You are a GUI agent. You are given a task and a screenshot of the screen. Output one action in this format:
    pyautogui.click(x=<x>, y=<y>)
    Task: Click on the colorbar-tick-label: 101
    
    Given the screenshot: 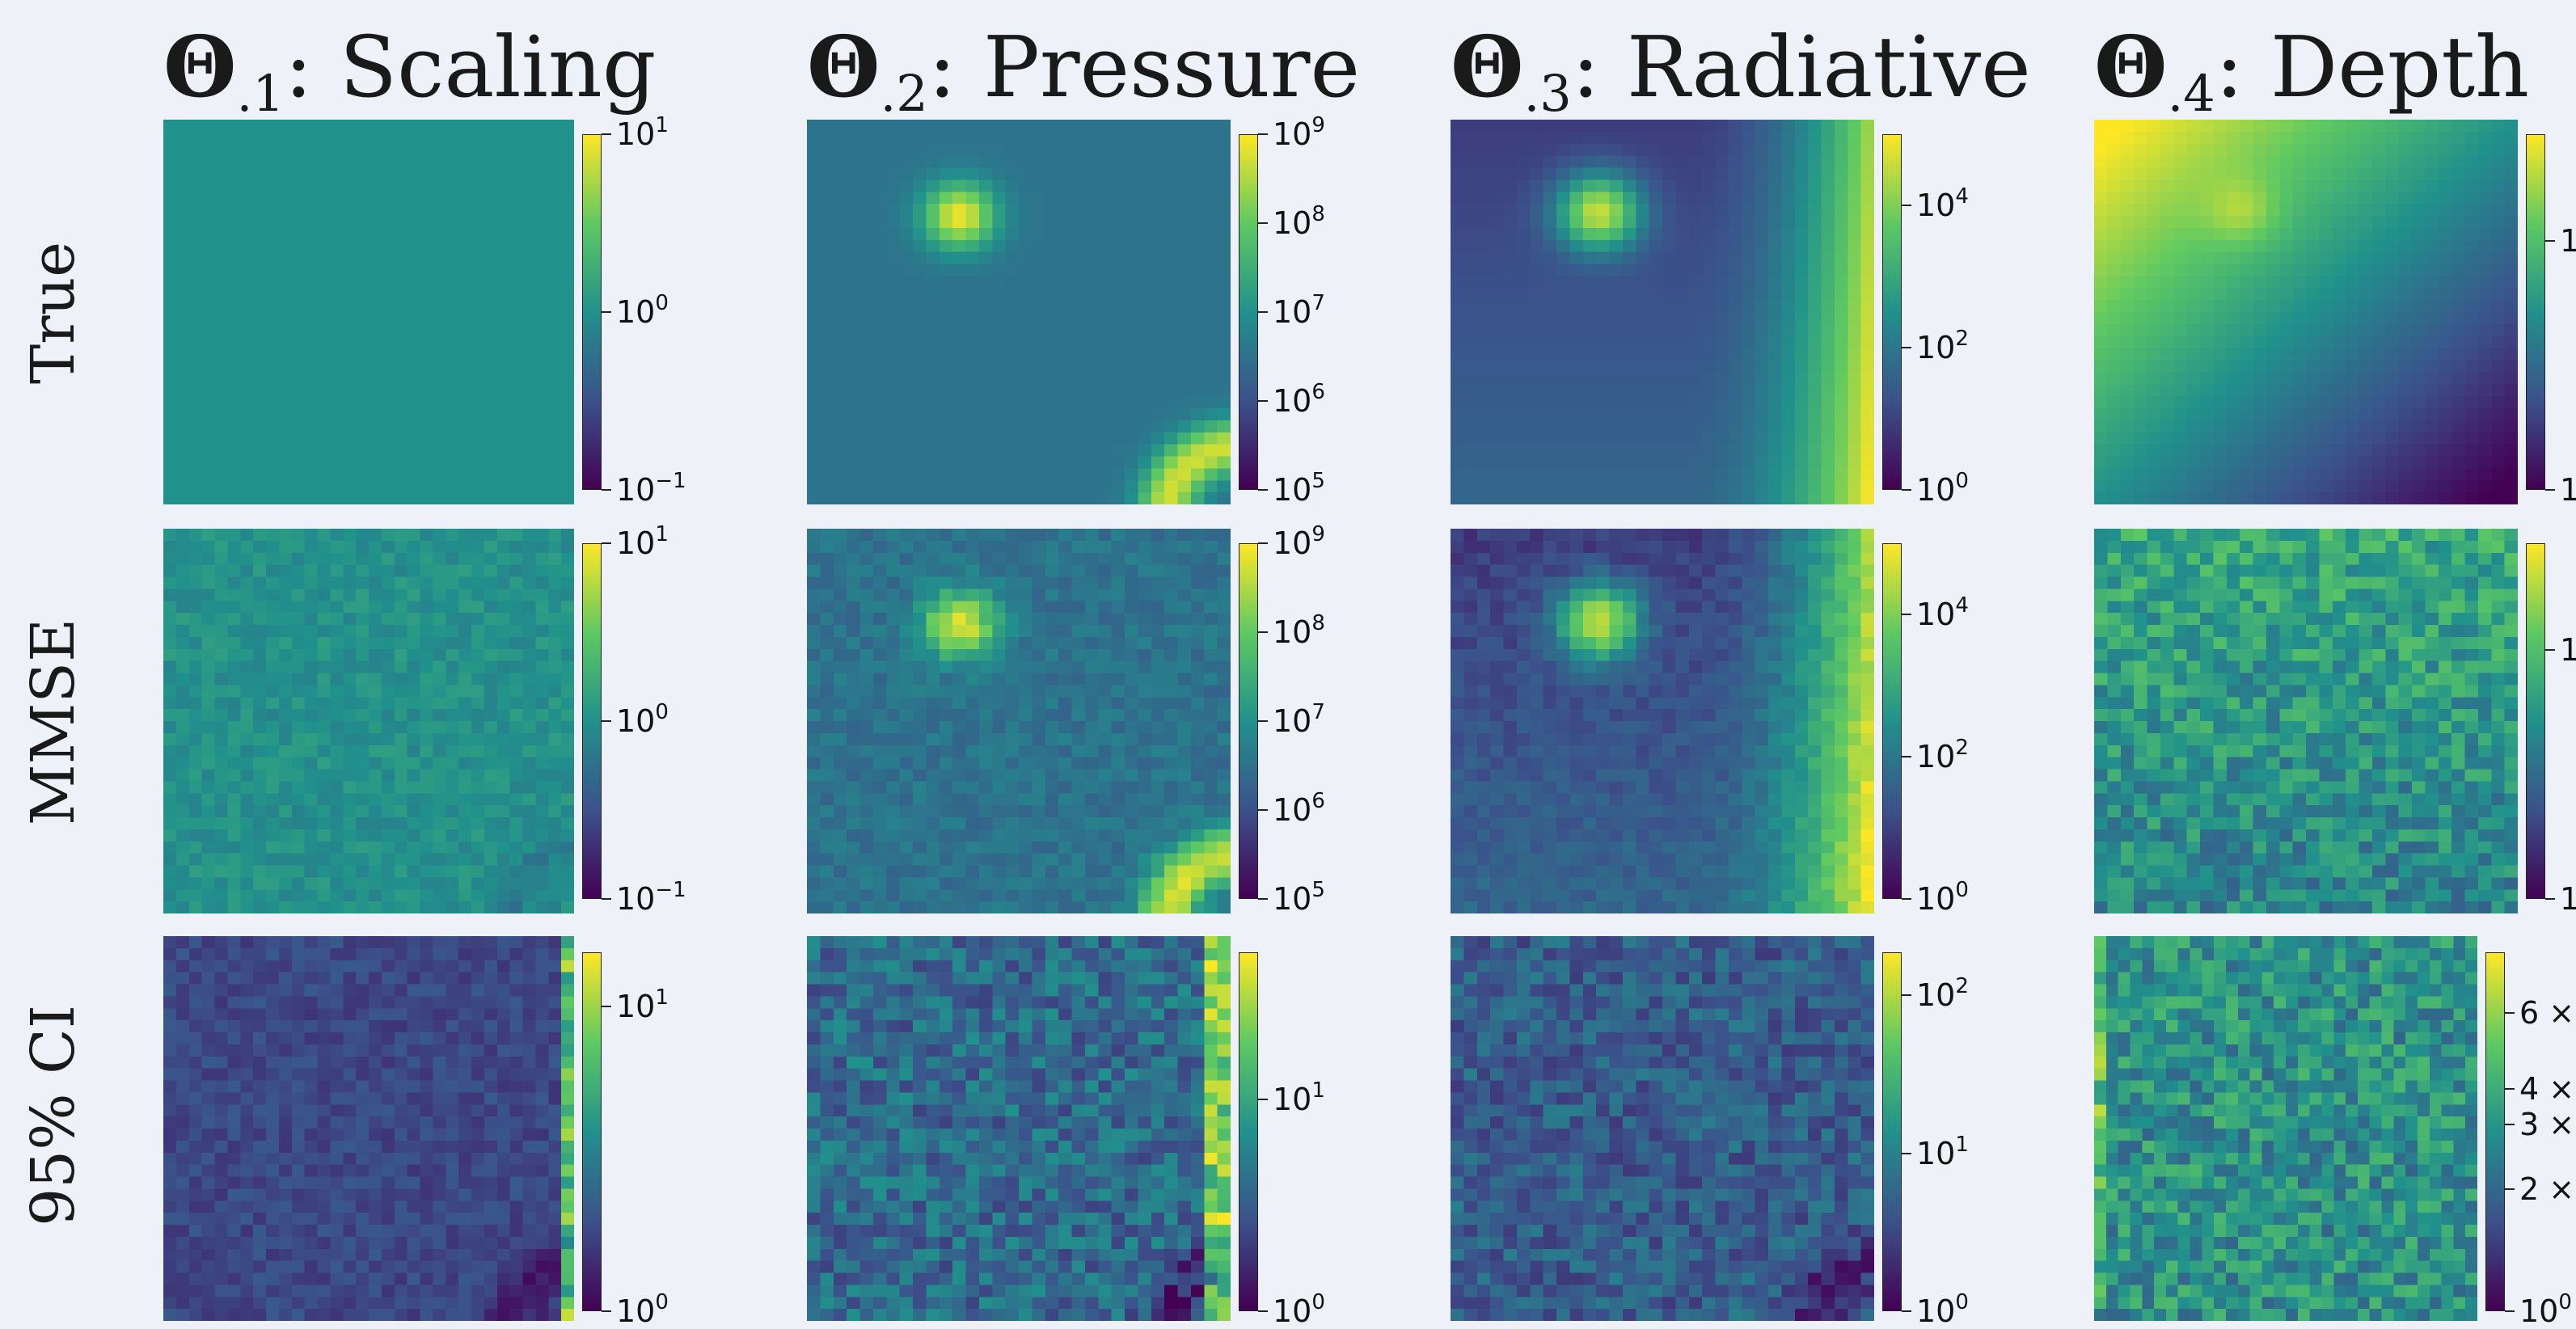 What is the action you would take?
    pyautogui.click(x=642, y=134)
    